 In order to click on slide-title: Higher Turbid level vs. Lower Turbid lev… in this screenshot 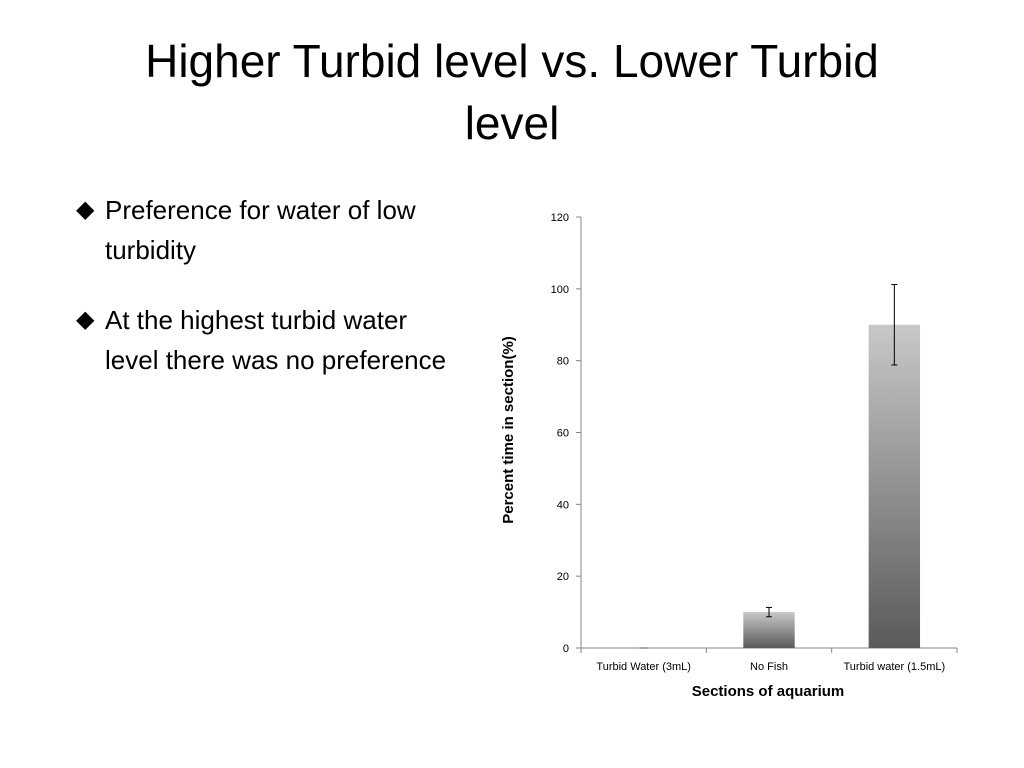, I will do `click(512, 92)`.